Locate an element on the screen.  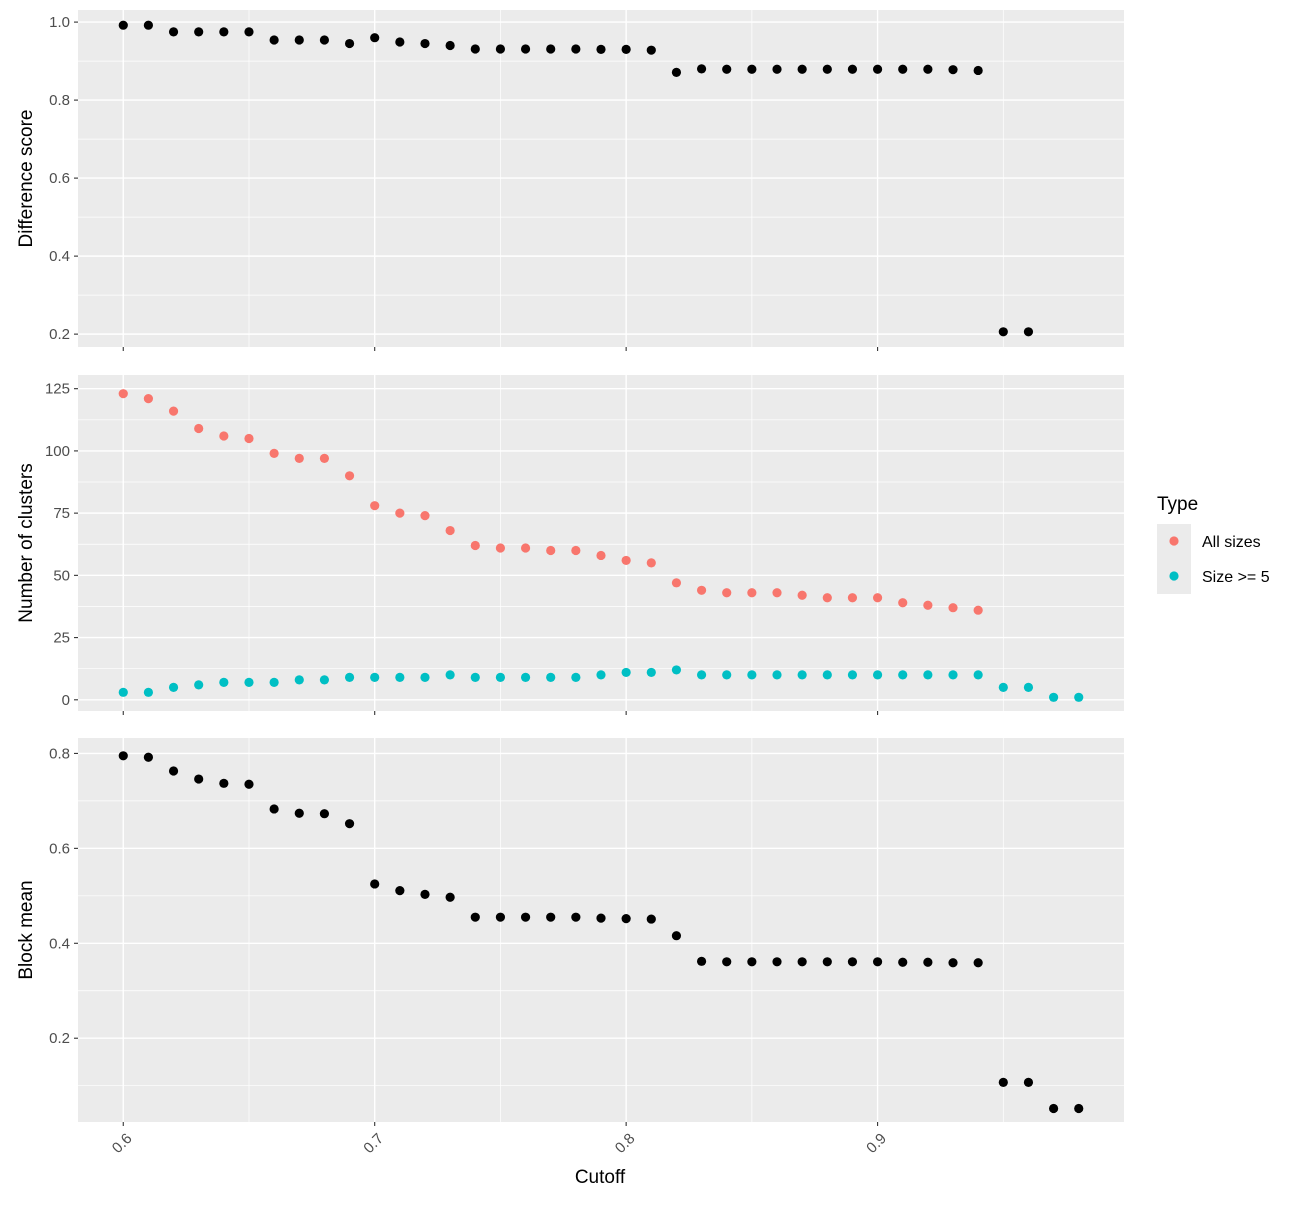
legend-key-background is located at coordinates (1174, 559).